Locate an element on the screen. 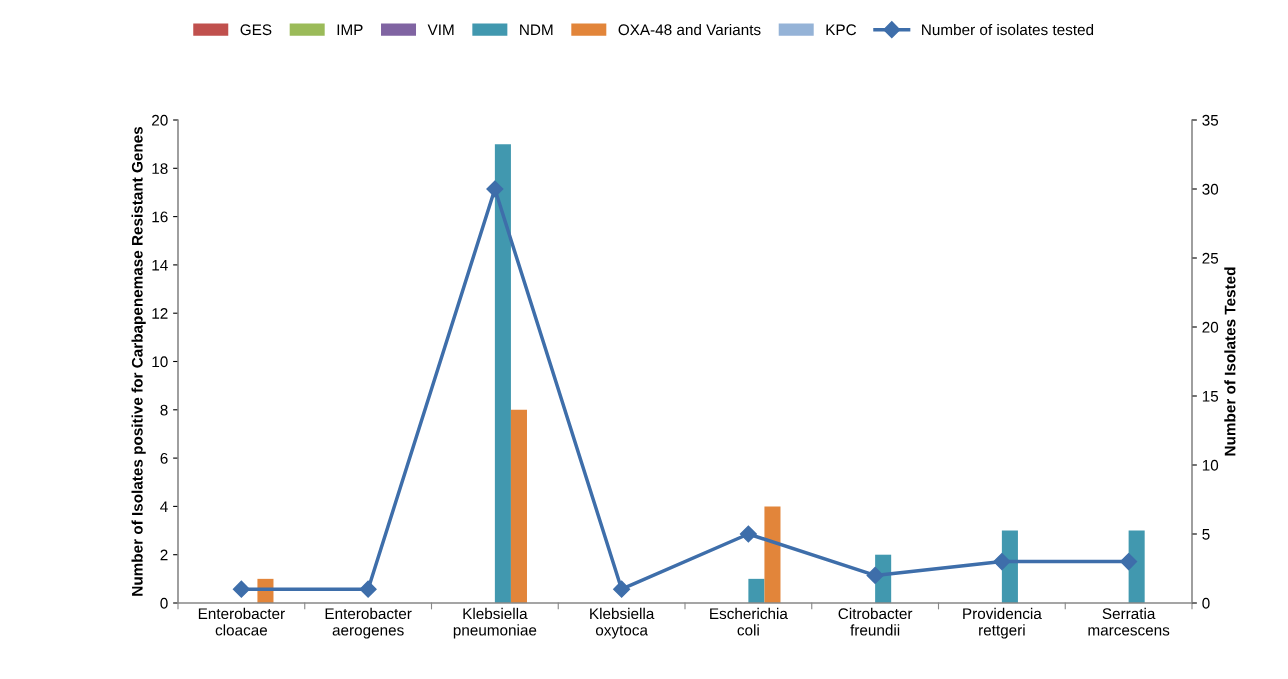  y2-tick-label: 5 is located at coordinates (1206, 534).